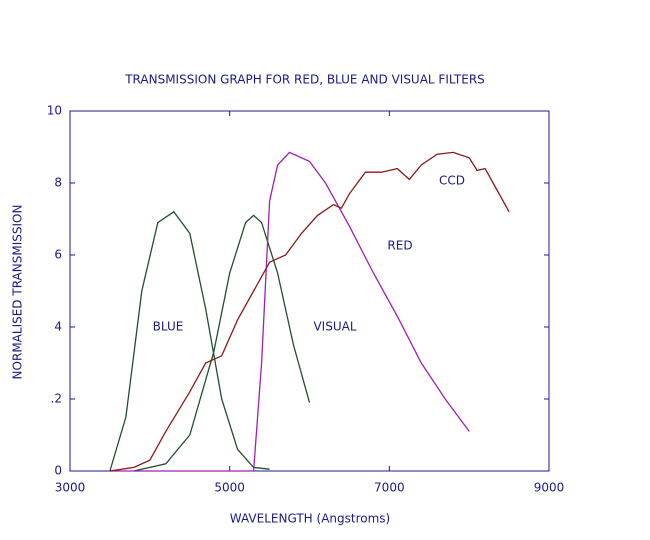  I want to click on series-label: CCD, so click(452, 181).